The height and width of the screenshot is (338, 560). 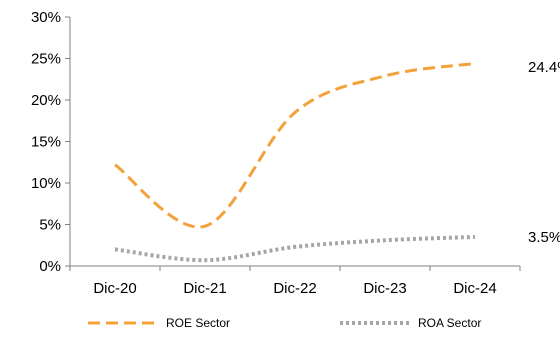 I want to click on x-tick-label: Dic-20, so click(x=114, y=288).